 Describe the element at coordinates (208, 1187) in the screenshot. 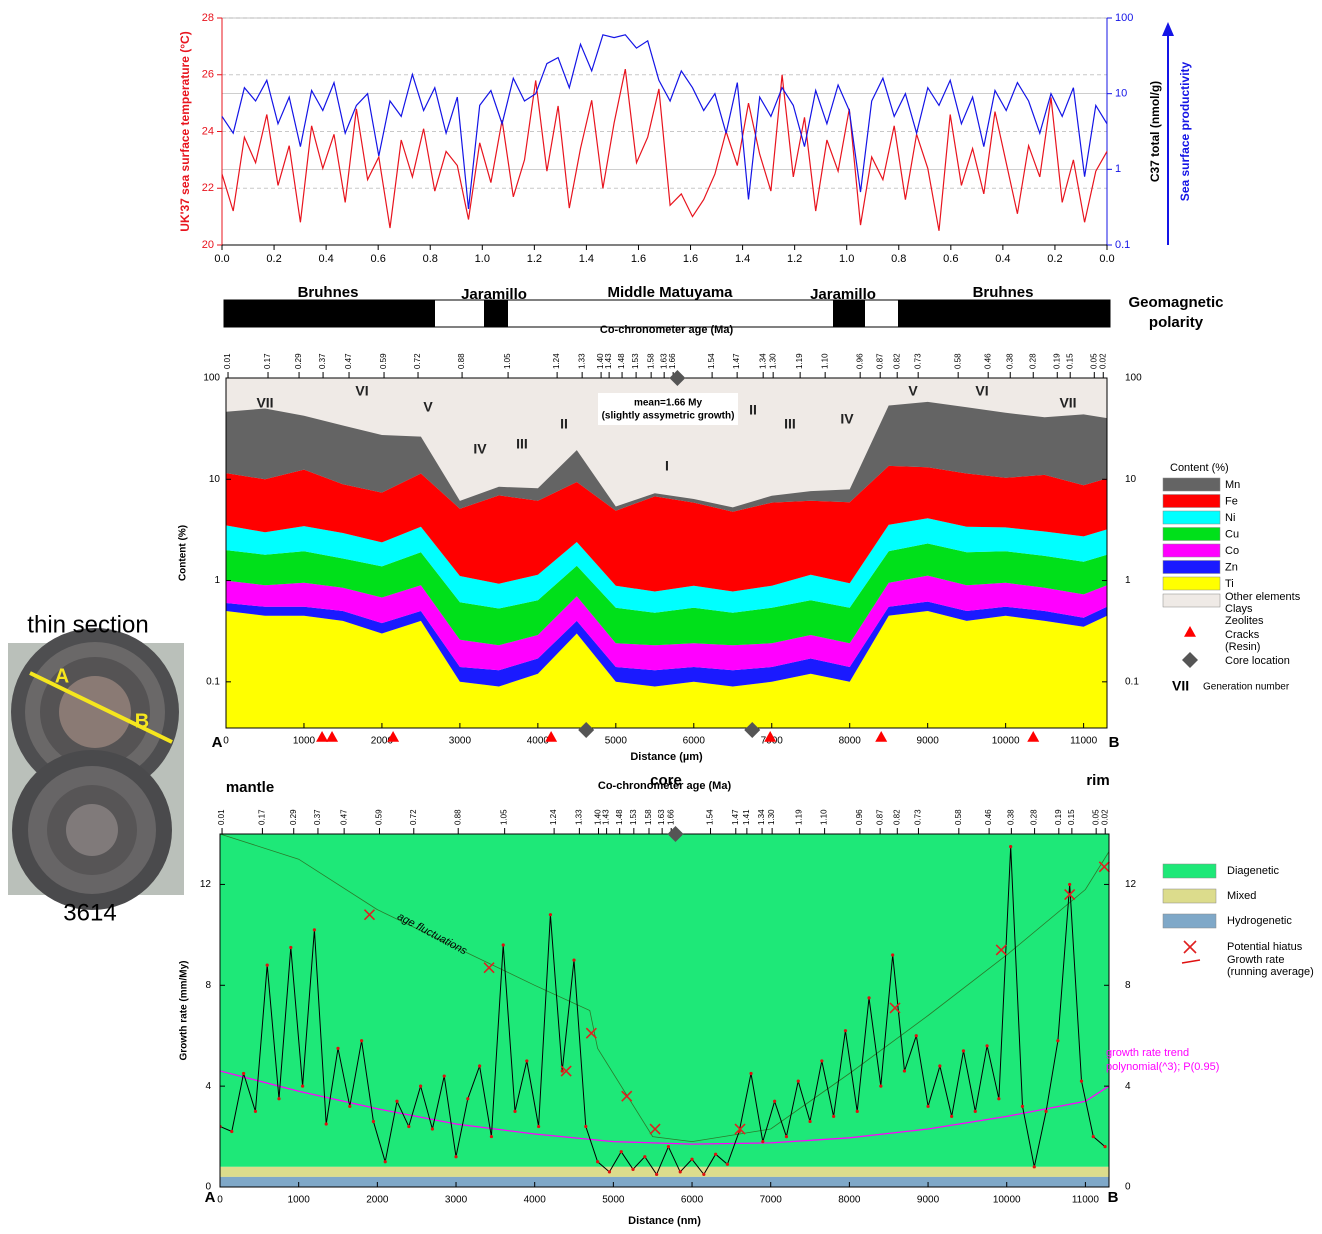

I see `y-tick-label: 0` at that location.